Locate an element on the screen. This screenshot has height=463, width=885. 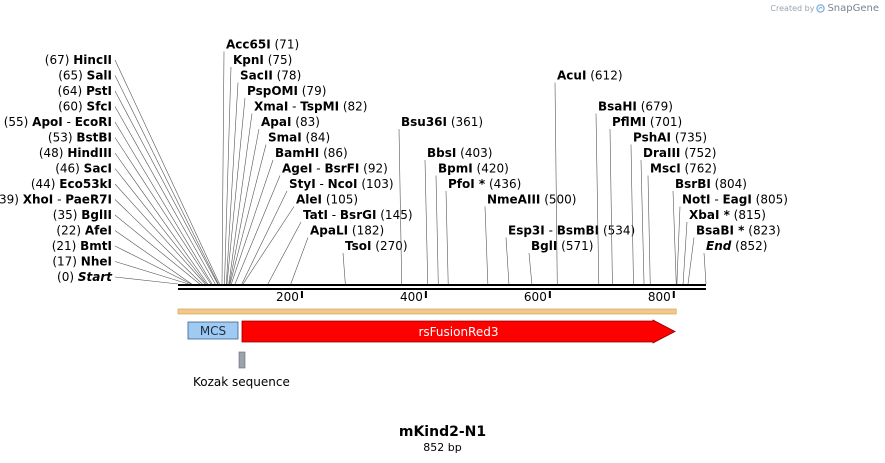
sequence-length: 852 bp is located at coordinates (442, 447).